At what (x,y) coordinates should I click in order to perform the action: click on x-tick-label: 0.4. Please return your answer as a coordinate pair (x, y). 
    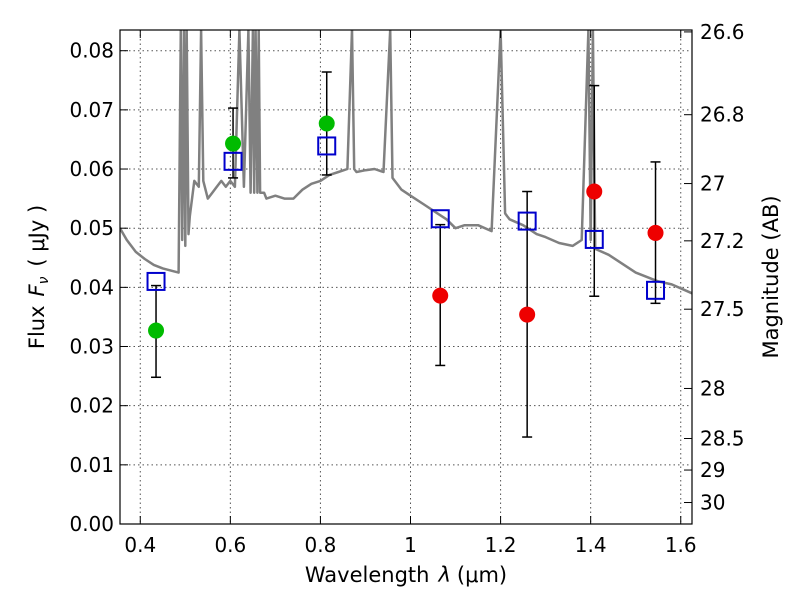
    Looking at the image, I should click on (140, 545).